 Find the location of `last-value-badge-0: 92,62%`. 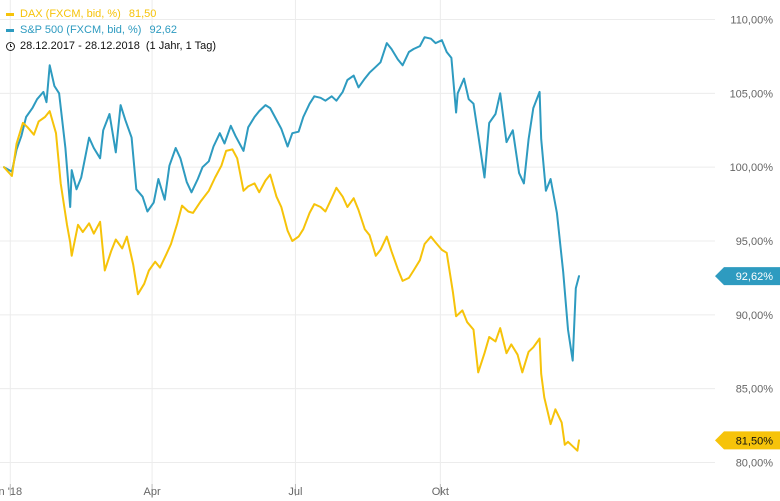

last-value-badge-0: 92,62% is located at coordinates (747, 276).